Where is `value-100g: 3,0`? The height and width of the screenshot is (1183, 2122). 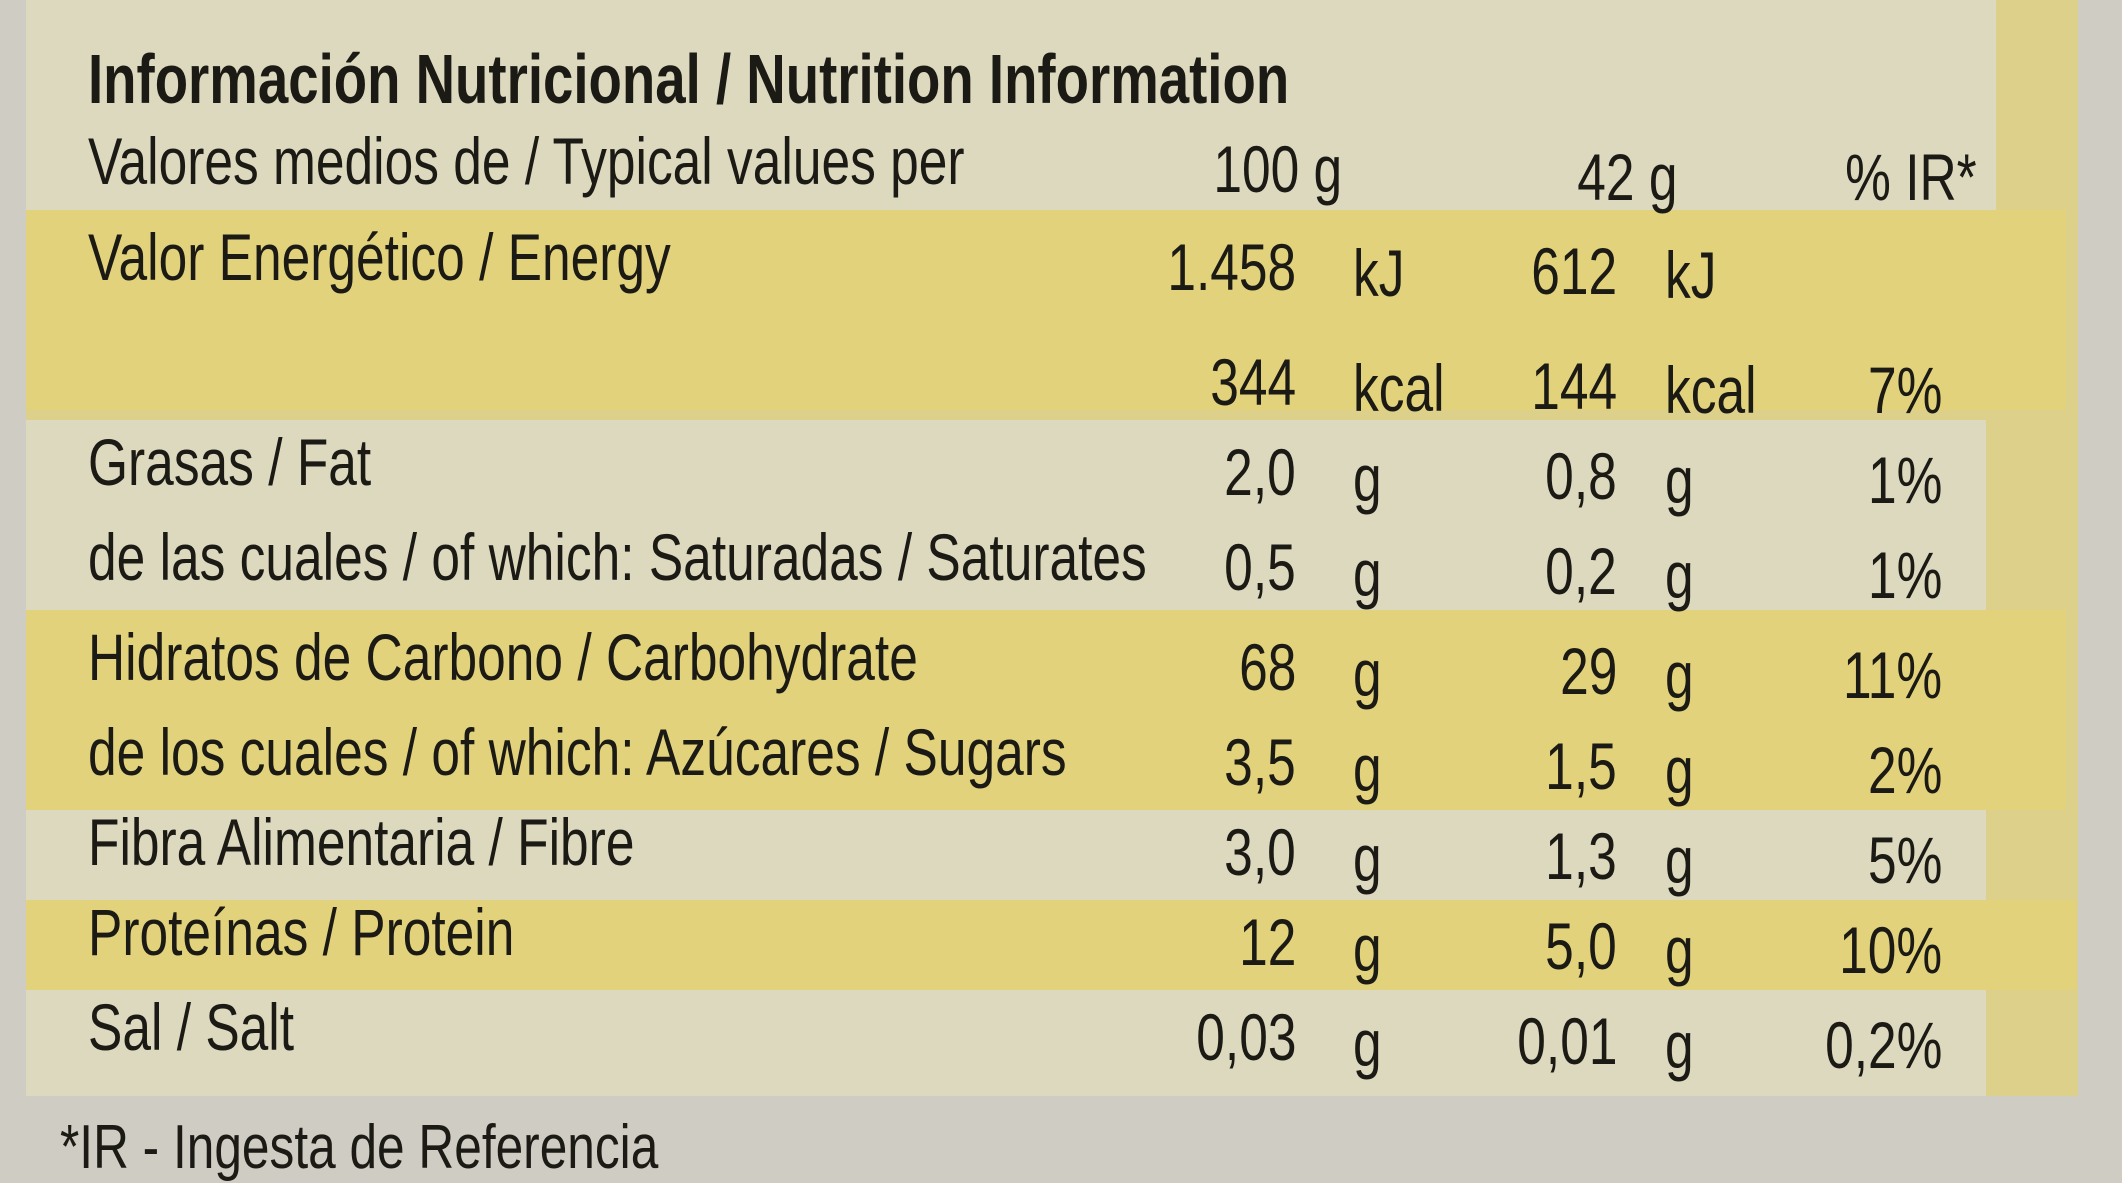
value-100g: 3,0 is located at coordinates (1260, 852).